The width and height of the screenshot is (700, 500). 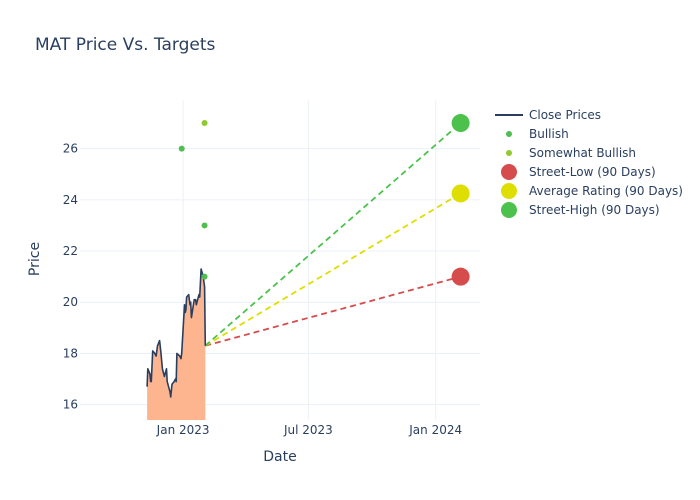 I want to click on close-price-line, so click(x=176, y=333).